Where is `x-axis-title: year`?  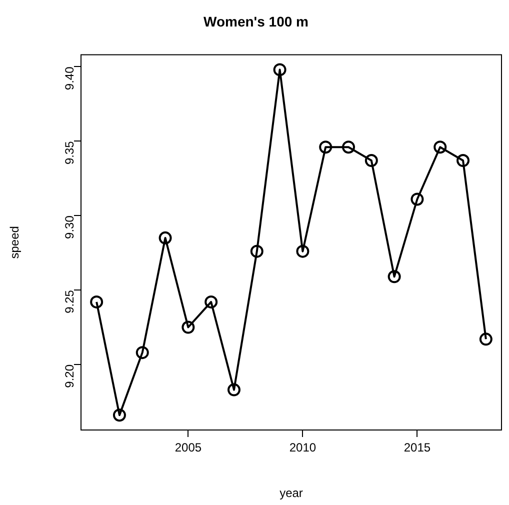 x-axis-title: year is located at coordinates (291, 493).